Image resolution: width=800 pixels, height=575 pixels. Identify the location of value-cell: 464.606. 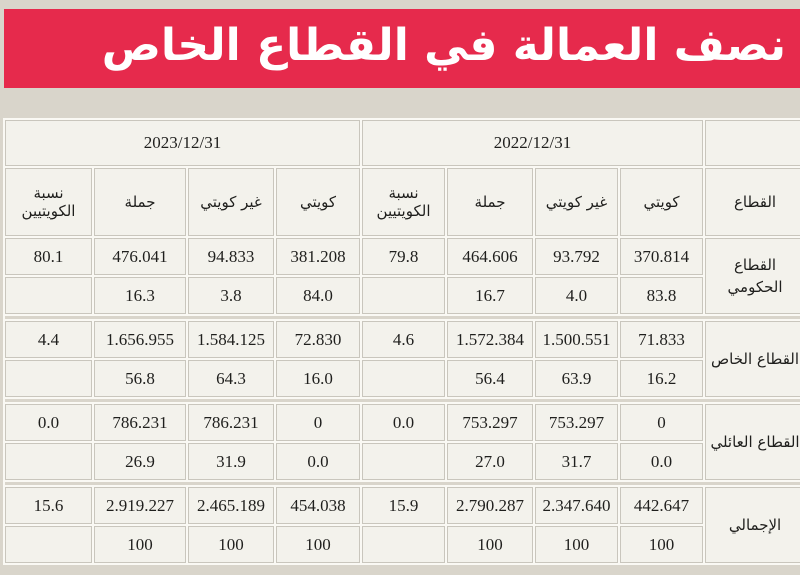
(490, 256).